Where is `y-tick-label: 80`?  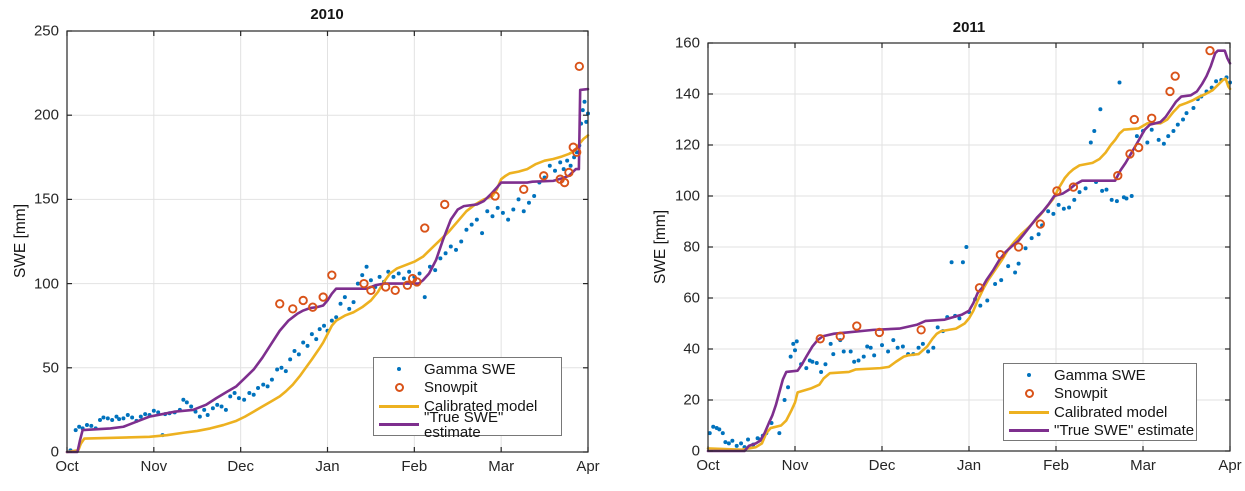 y-tick-label: 80 is located at coordinates (691, 247).